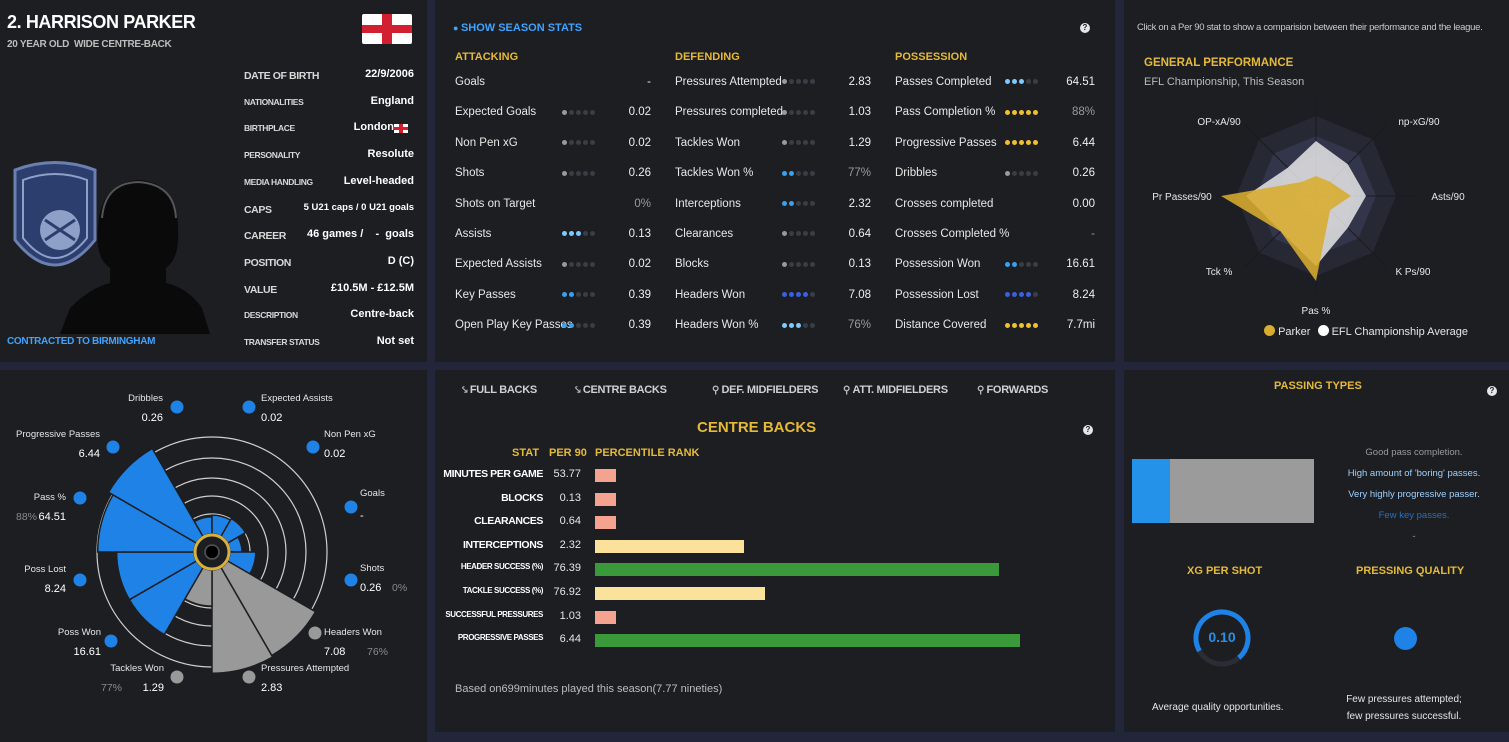  What do you see at coordinates (931, 57) in the screenshot?
I see `stat-column-title: POSSESSION` at bounding box center [931, 57].